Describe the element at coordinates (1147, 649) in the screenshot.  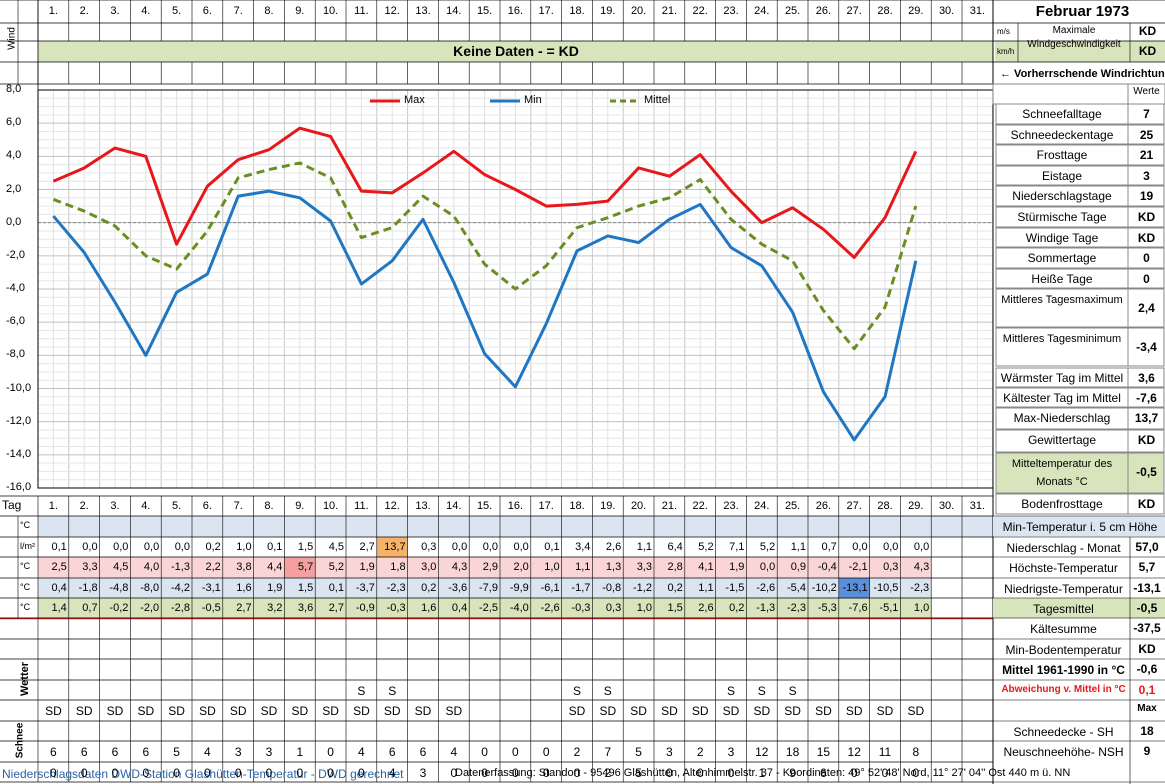
I see `right-value: KD` at that location.